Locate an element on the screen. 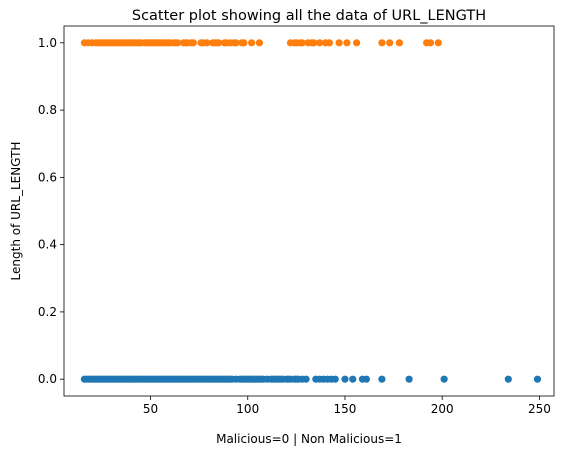  x-axis-label: Malicious=0 | Non Malicious=1 is located at coordinates (309, 439).